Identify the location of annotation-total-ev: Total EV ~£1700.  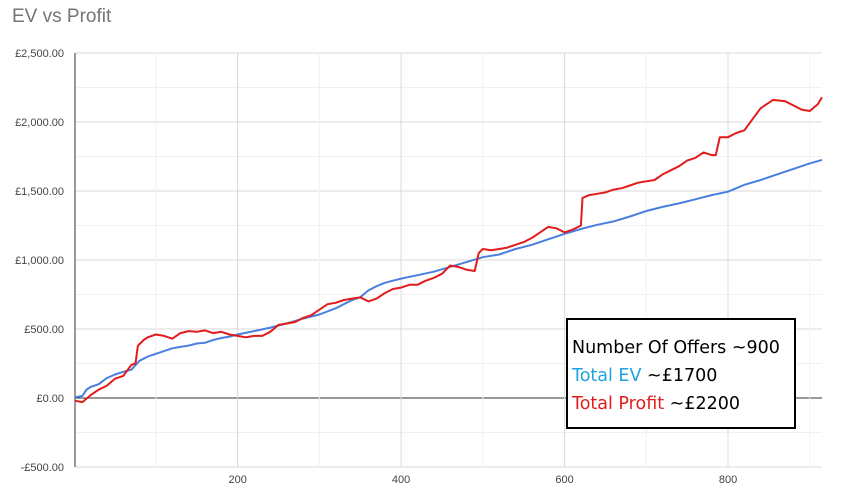
(683, 376).